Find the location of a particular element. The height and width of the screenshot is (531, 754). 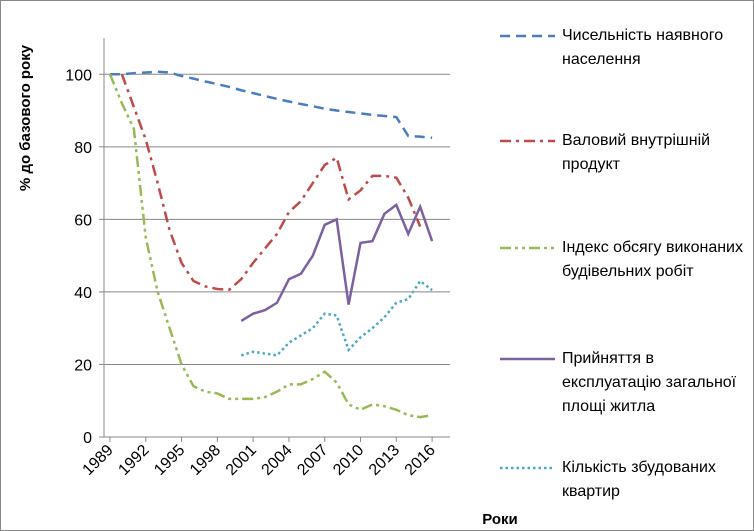

y-tick-label: 60 is located at coordinates (83, 220).